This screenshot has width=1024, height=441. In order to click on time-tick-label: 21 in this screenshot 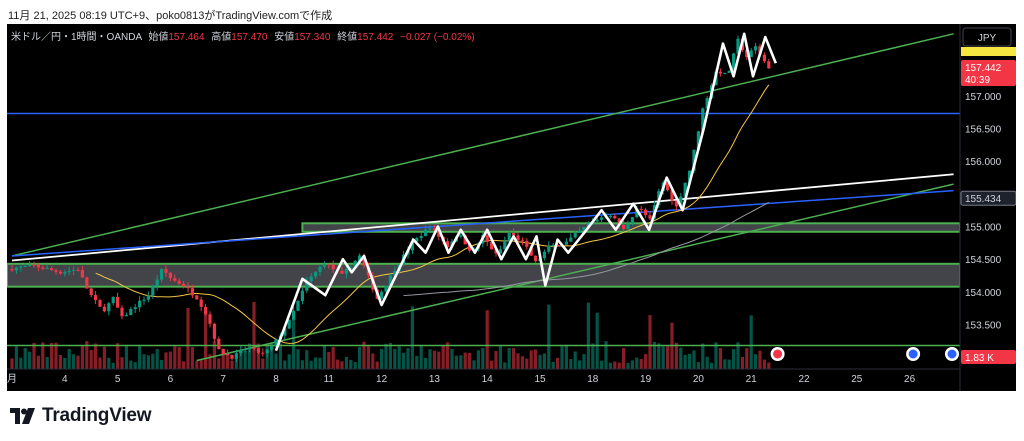, I will do `click(752, 379)`.